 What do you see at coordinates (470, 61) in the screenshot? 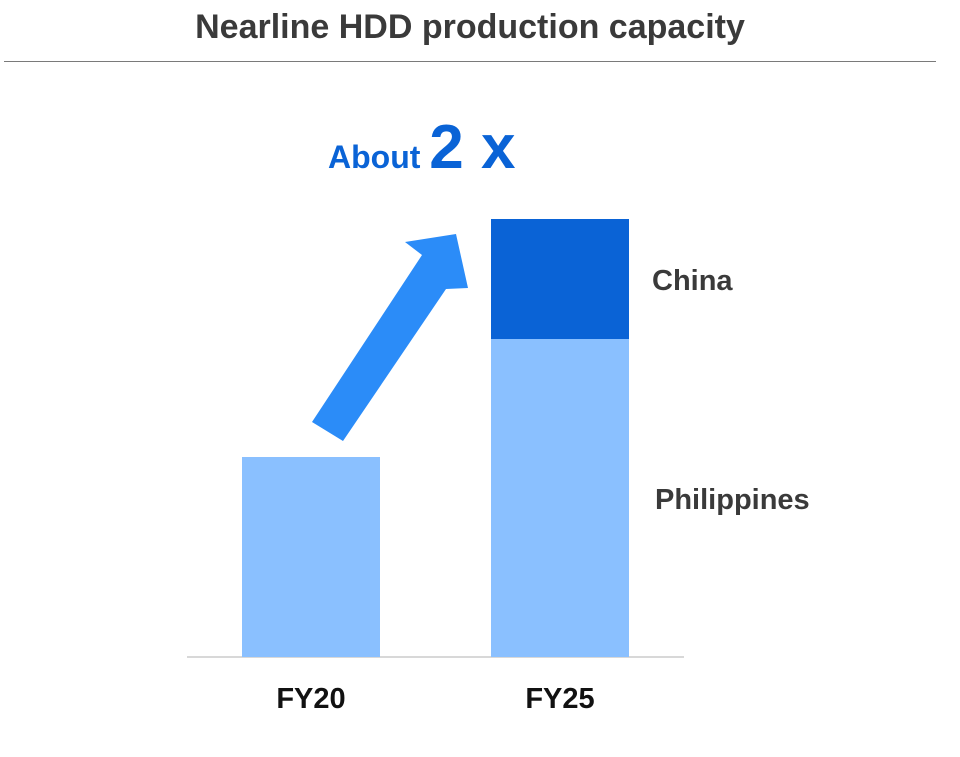
I see `title-divider` at bounding box center [470, 61].